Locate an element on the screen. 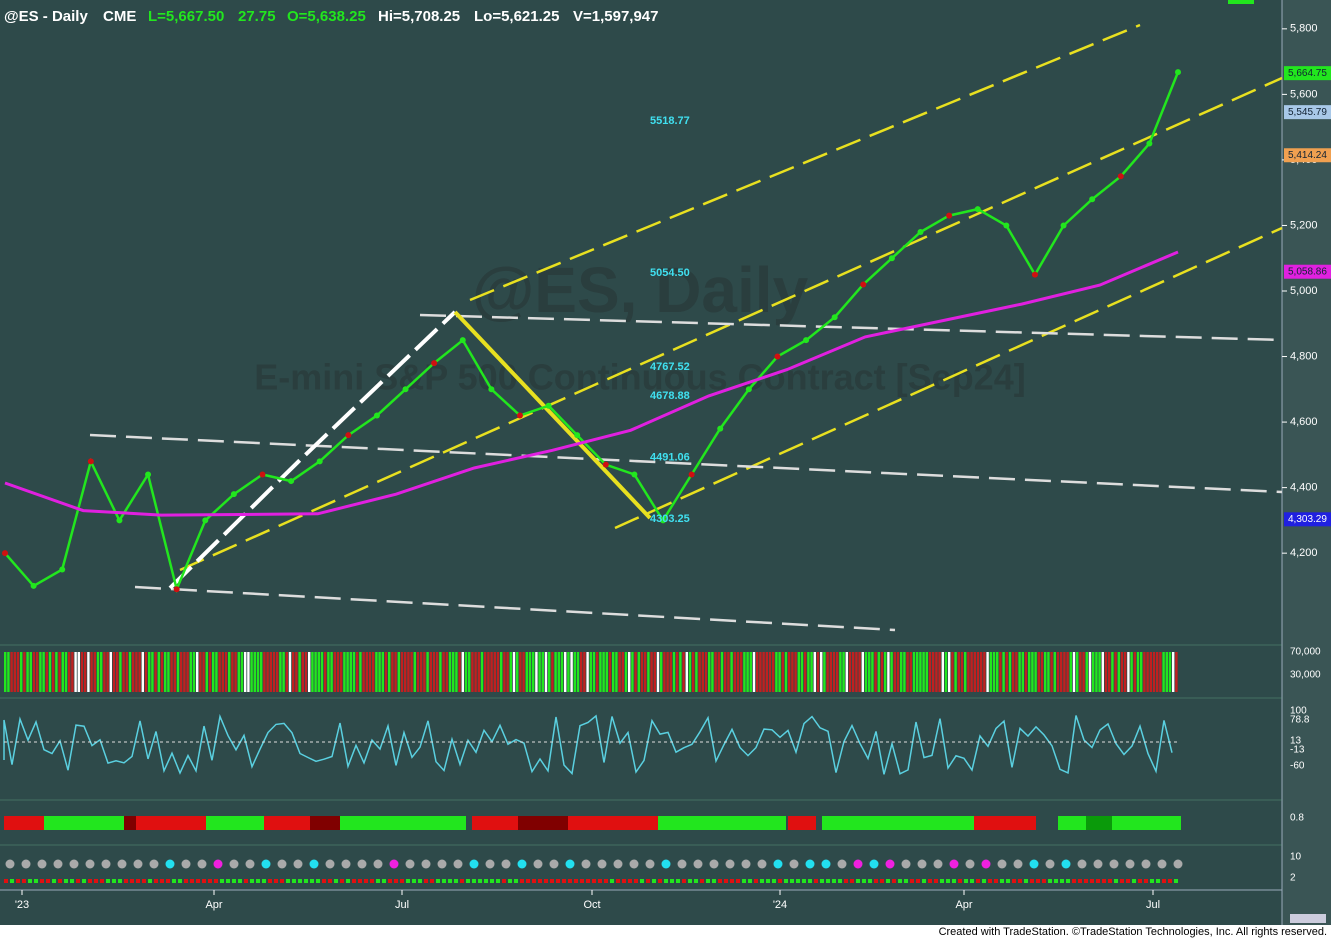 This screenshot has width=1331, height=939. status-indicator is located at coordinates (1241, 2).